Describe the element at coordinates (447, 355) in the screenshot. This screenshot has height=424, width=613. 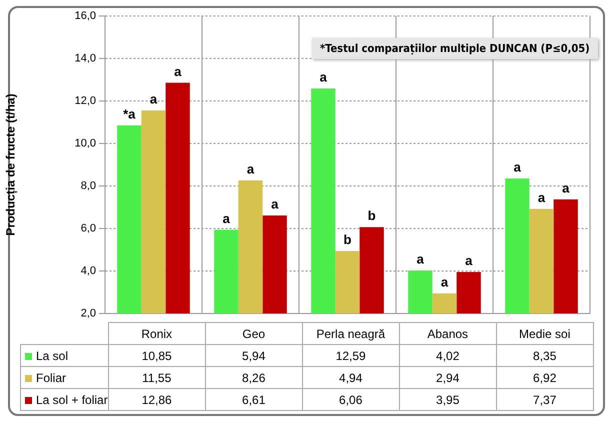
I see `data-label: 4,02` at that location.